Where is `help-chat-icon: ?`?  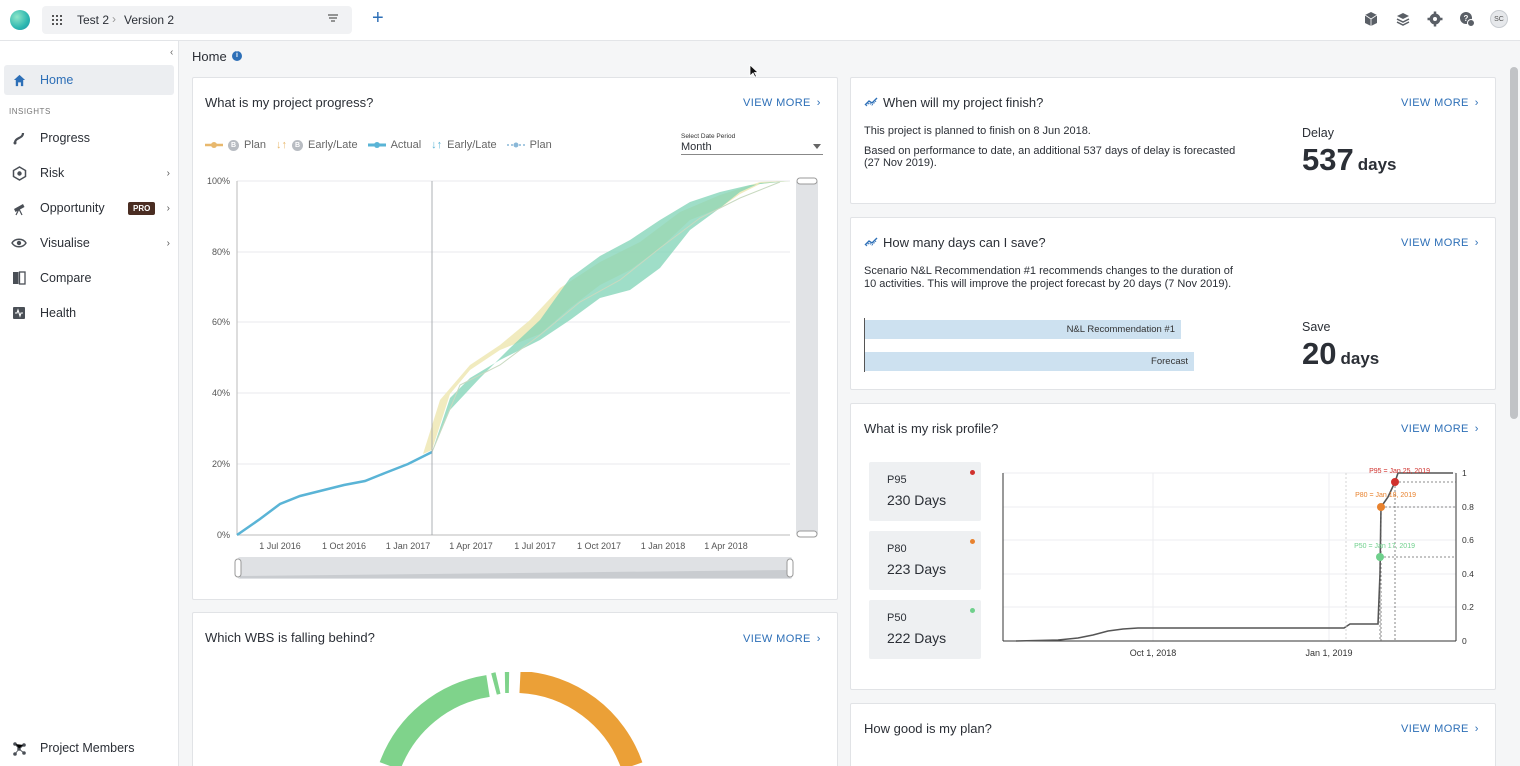 help-chat-icon: ? is located at coordinates (1467, 19).